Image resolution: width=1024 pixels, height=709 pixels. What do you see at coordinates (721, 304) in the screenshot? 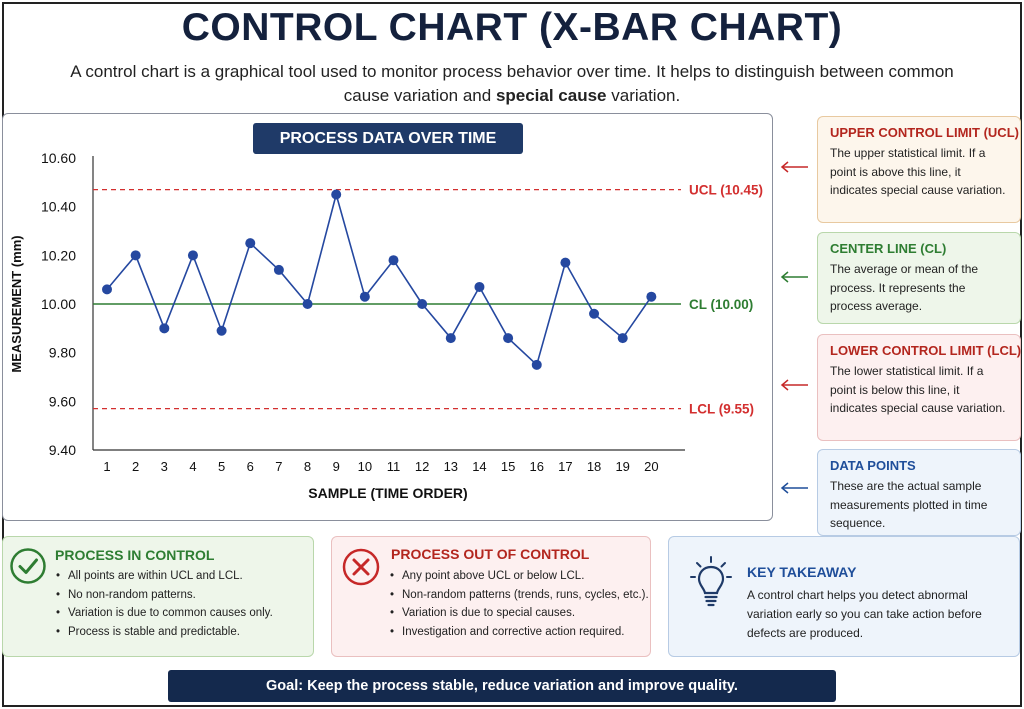
I see `center-line-label: CL (10.00)` at bounding box center [721, 304].